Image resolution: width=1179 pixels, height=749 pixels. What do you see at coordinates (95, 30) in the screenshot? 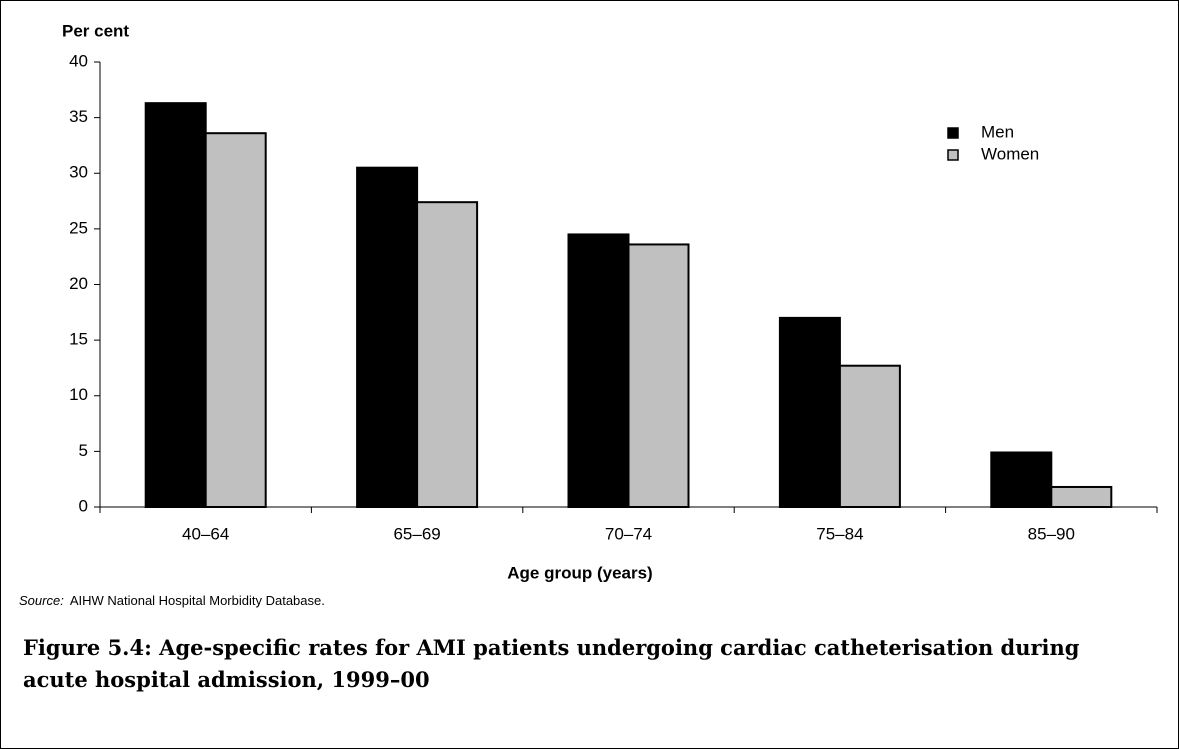
I see `y-axis-title: Per cent` at bounding box center [95, 30].